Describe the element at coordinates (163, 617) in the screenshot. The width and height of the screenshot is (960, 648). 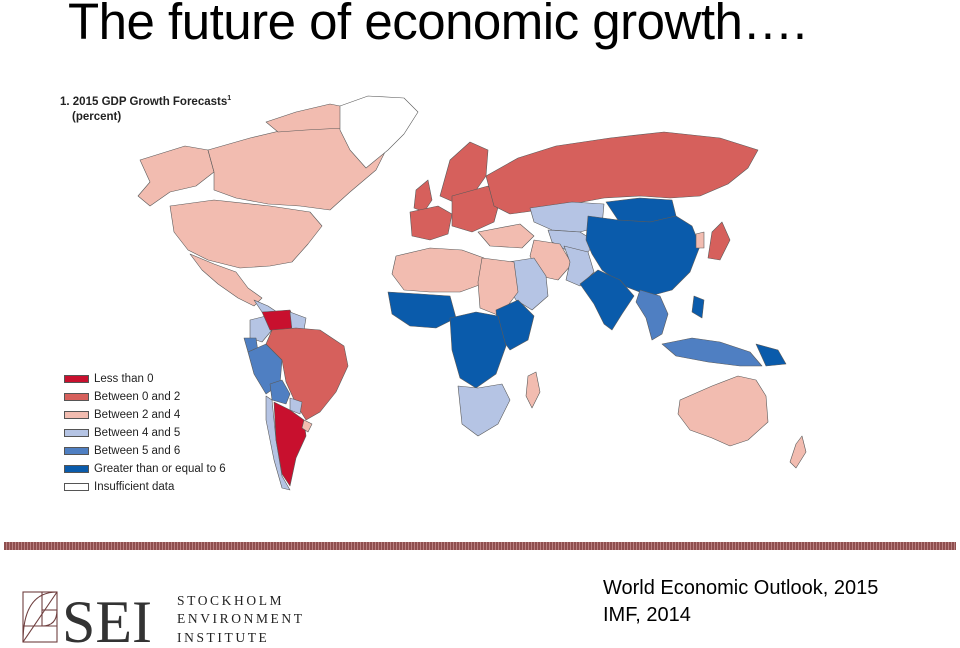
I see `sei-logo: SEI STOCKHOLM ENVIRONMENT INSTITUTE` at that location.